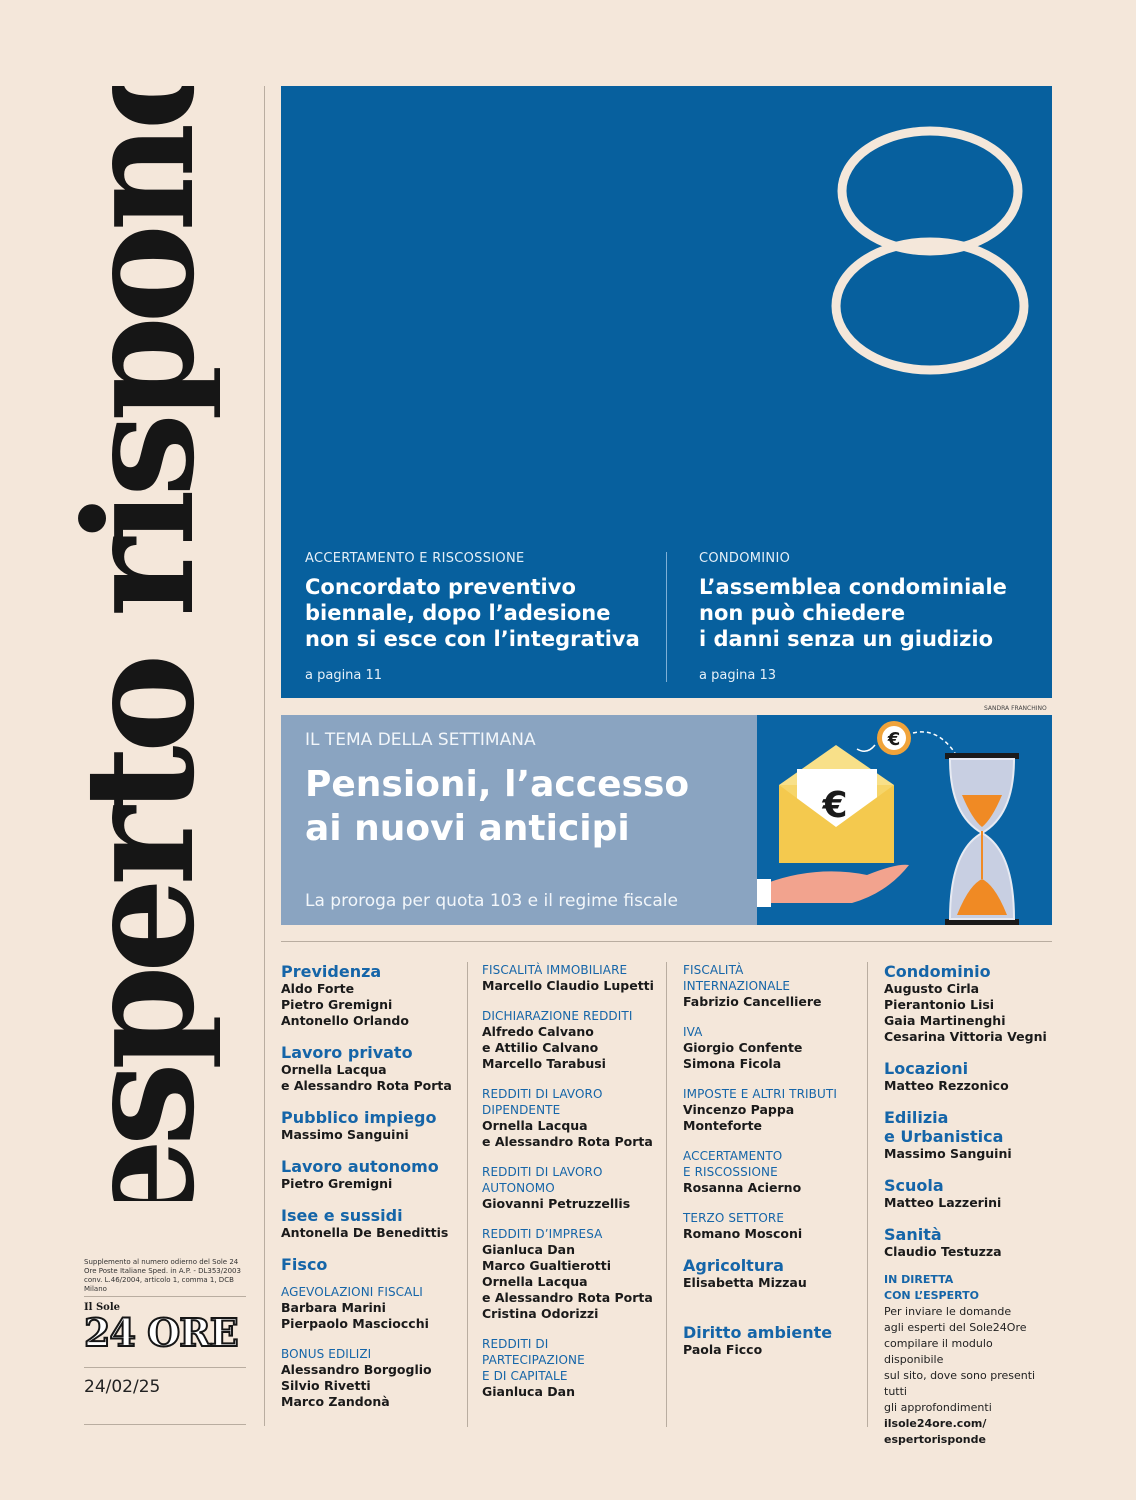 The height and width of the screenshot is (1500, 1136). I want to click on section-title: Previdenza, so click(331, 971).